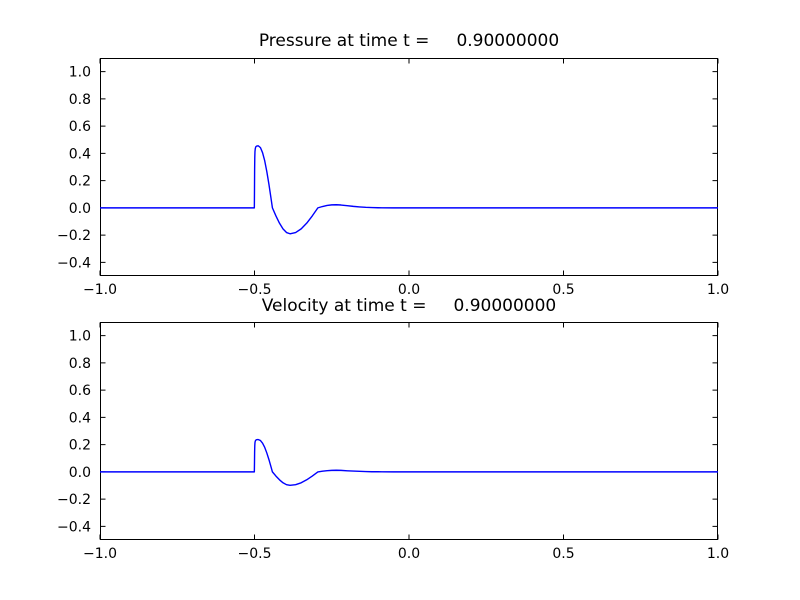 The image size is (800, 600). I want to click on velocity-curve, so click(409, 462).